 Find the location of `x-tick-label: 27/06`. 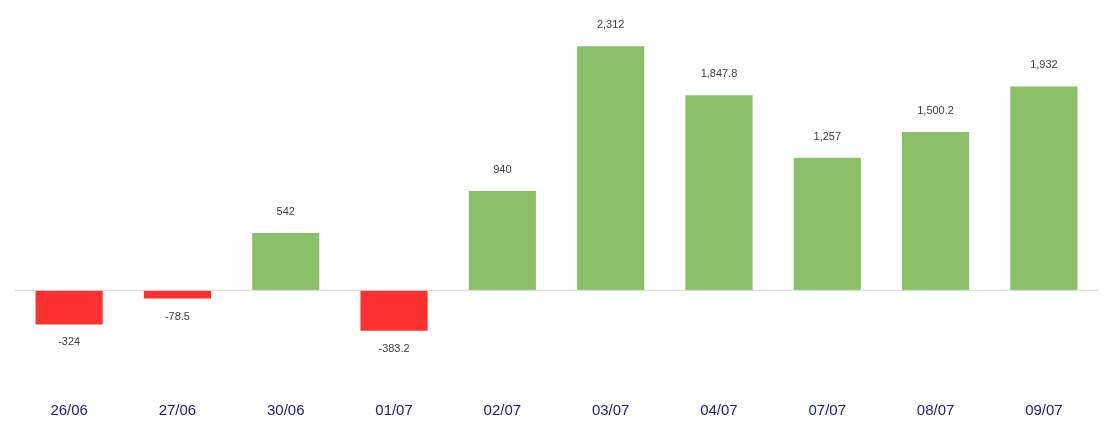

x-tick-label: 27/06 is located at coordinates (177, 410).